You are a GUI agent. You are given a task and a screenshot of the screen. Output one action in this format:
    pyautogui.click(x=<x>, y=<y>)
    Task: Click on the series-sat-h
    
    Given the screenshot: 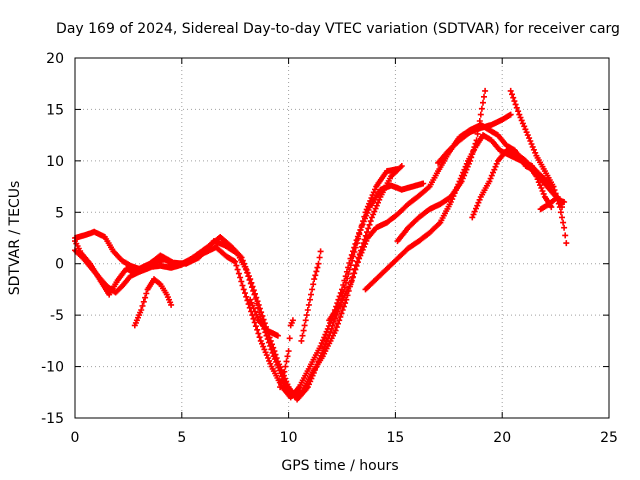 What is the action you would take?
    pyautogui.click(x=512, y=184)
    